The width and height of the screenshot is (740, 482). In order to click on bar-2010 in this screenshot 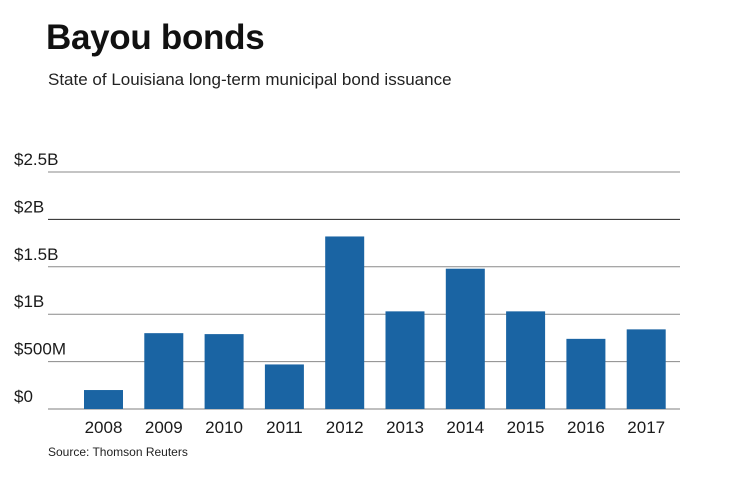, I will do `click(224, 371)`.